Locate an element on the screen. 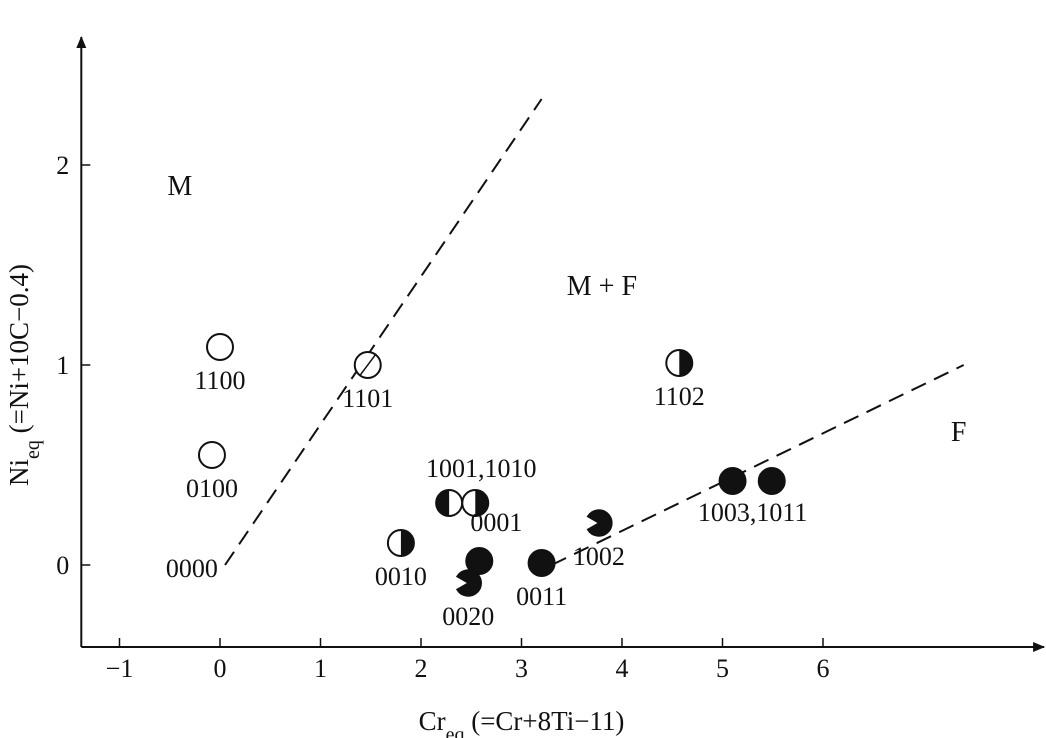 The height and width of the screenshot is (738, 1046). y-tick-label: 1 is located at coordinates (62, 365).